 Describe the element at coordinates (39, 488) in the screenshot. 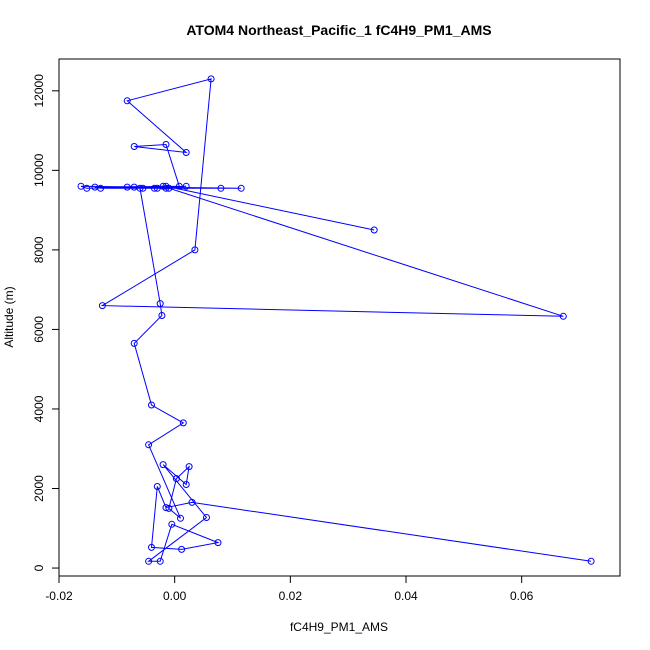

I see `y-tick-label: 2000` at that location.